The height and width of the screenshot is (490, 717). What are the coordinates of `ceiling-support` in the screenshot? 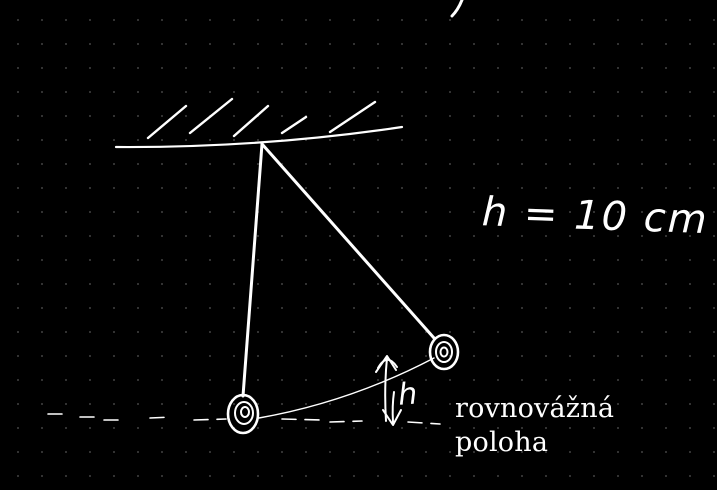 It's located at (259, 123).